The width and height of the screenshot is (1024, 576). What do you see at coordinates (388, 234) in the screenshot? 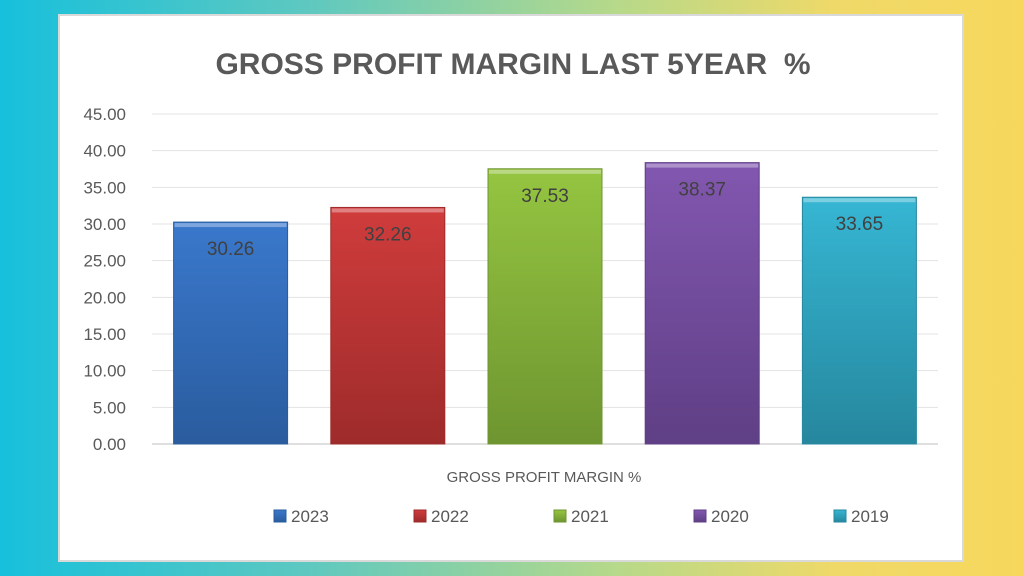
I see `data-label-2022: 32.26` at bounding box center [388, 234].